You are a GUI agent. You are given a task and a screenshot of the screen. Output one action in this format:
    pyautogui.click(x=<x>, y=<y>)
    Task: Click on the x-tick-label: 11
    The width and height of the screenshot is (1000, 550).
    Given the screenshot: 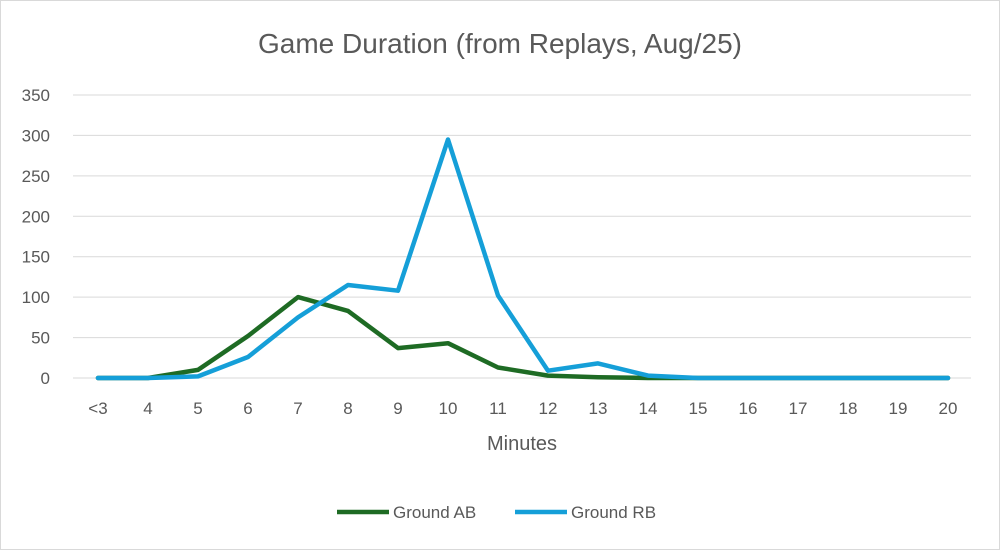 What is the action you would take?
    pyautogui.click(x=498, y=408)
    